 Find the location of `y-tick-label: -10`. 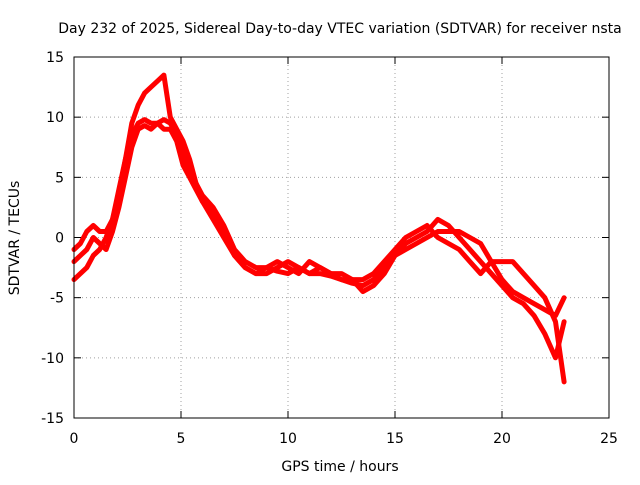

y-tick-label: -10 is located at coordinates (52, 359).